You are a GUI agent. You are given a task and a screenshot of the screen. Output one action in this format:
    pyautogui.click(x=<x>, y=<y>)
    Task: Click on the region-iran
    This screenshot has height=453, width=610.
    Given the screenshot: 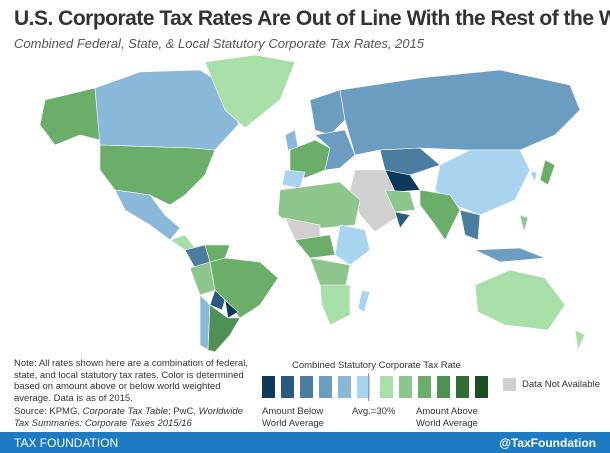 What is the action you would take?
    pyautogui.click(x=400, y=201)
    